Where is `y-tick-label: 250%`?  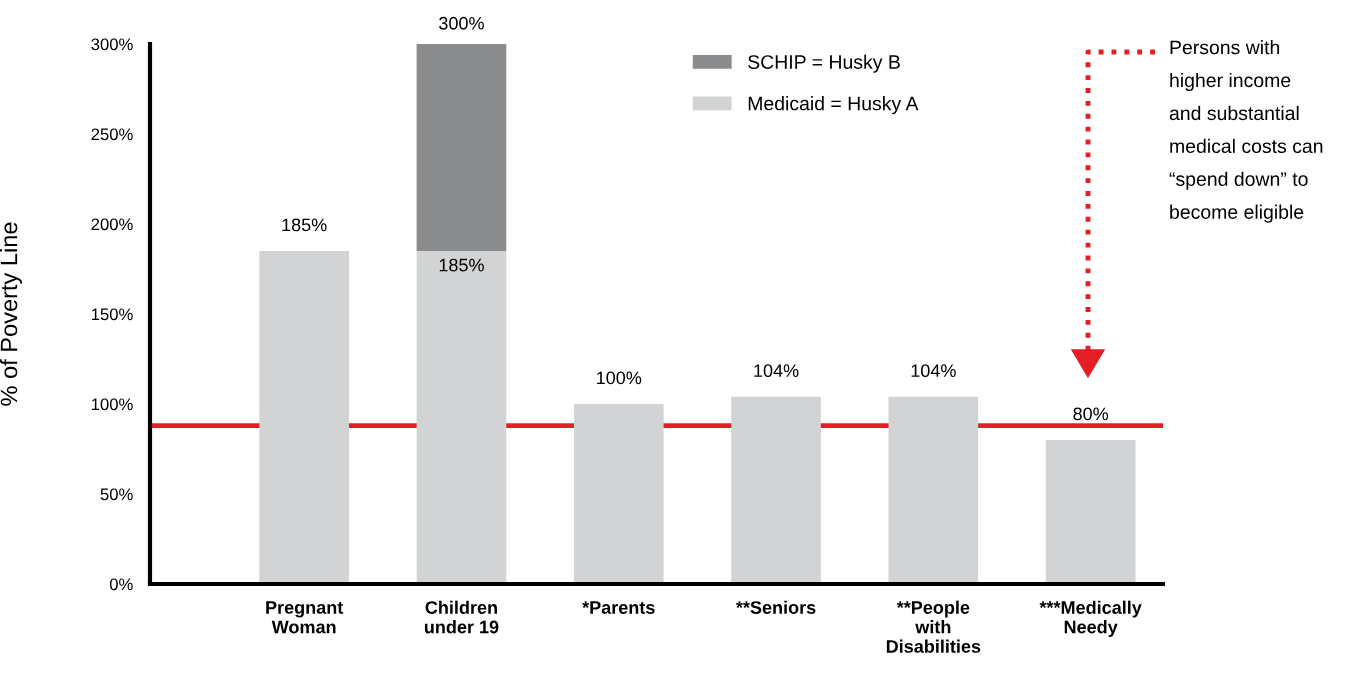 y-tick-label: 250% is located at coordinates (112, 134).